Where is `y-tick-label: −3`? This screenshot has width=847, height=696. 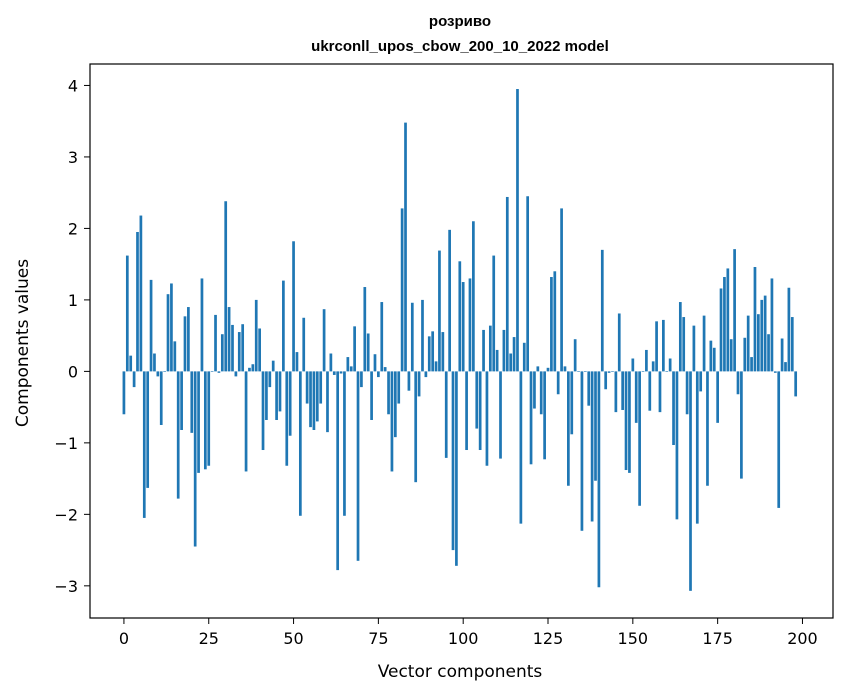
y-tick-label: −3 is located at coordinates (66, 586).